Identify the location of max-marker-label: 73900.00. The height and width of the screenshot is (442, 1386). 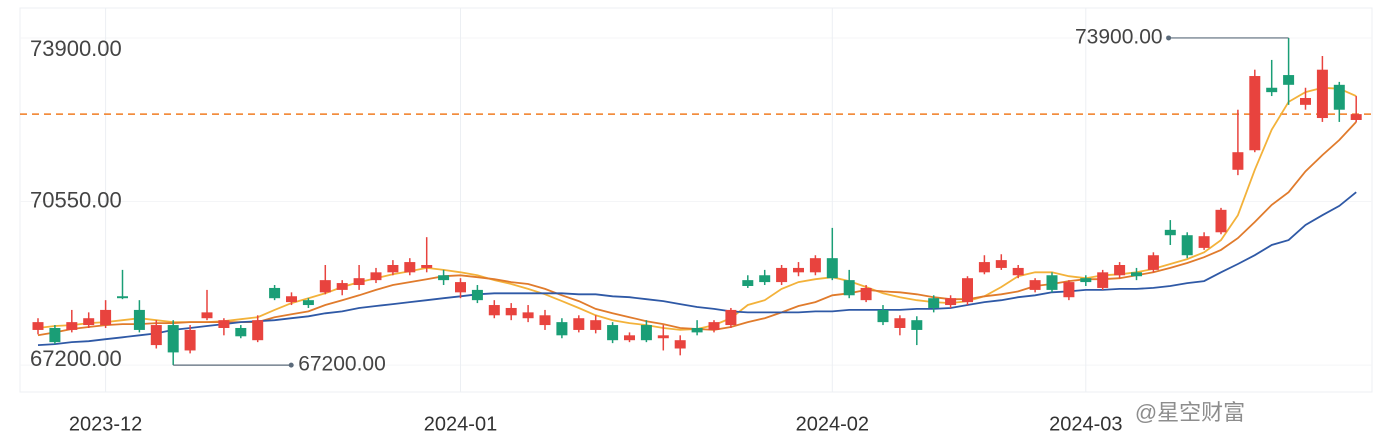
(1119, 36).